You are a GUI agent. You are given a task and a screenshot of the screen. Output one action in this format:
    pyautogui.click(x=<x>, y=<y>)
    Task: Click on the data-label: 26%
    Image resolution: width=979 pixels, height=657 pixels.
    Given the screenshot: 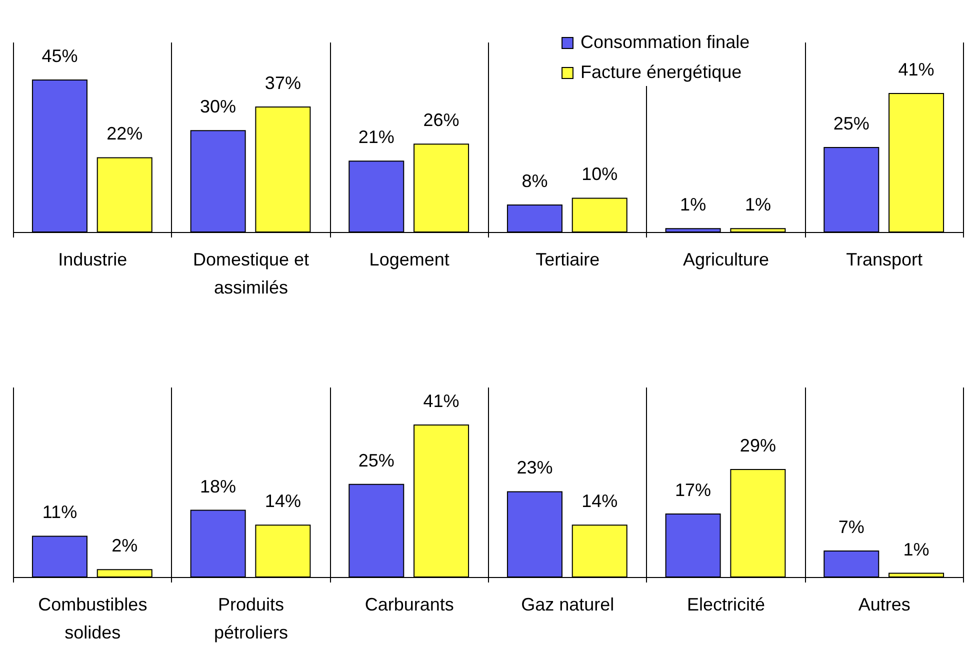 What is the action you would take?
    pyautogui.click(x=441, y=120)
    